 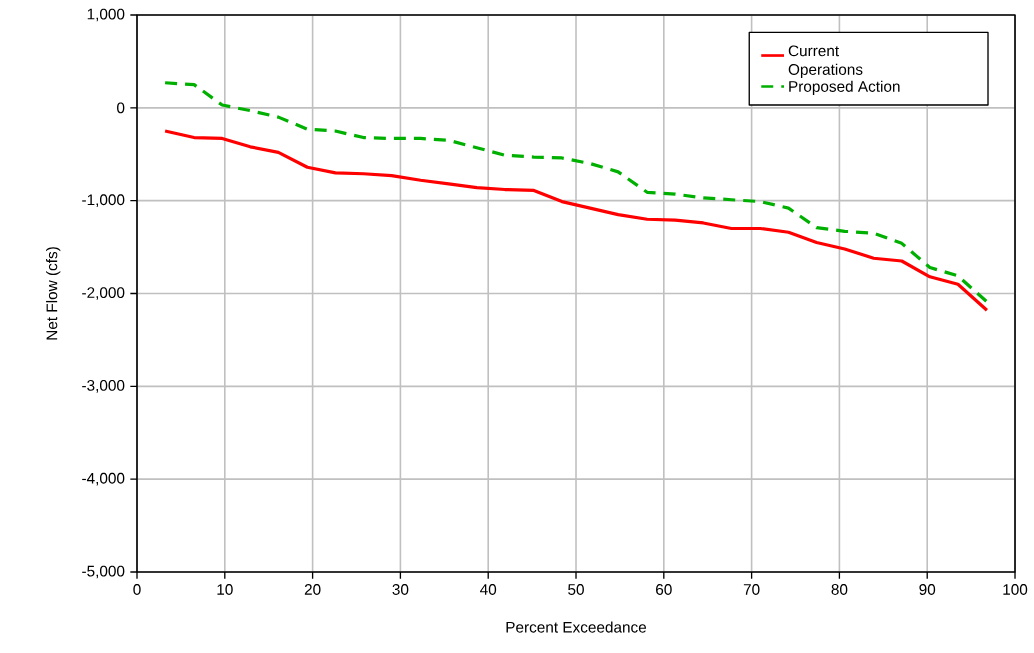 I want to click on y-tick-label: -4,000, so click(x=103, y=479).